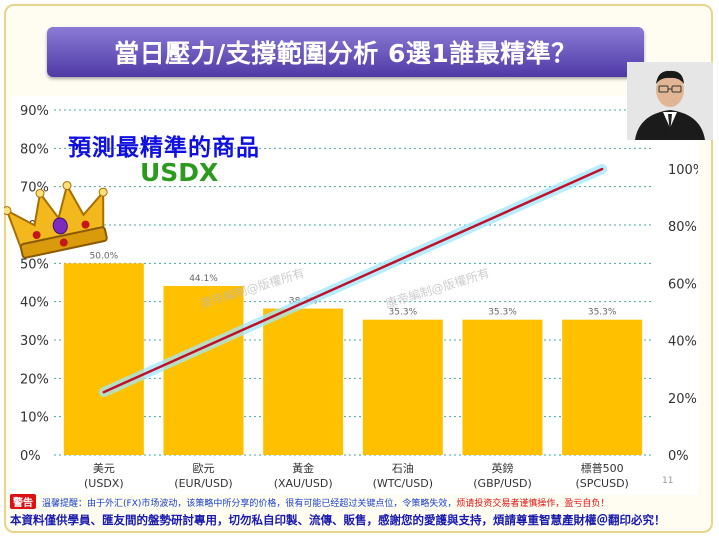 The width and height of the screenshot is (719, 539). Describe the element at coordinates (670, 101) in the screenshot. I see `presenter-portrait` at that location.